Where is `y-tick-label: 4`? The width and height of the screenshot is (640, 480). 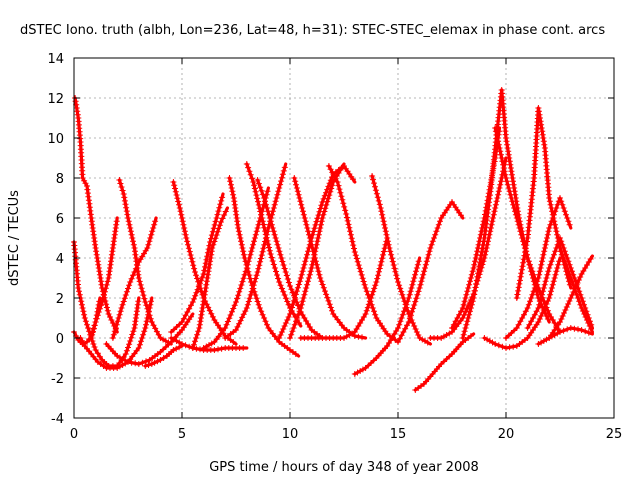 y-tick-label: 4 is located at coordinates (60, 259).